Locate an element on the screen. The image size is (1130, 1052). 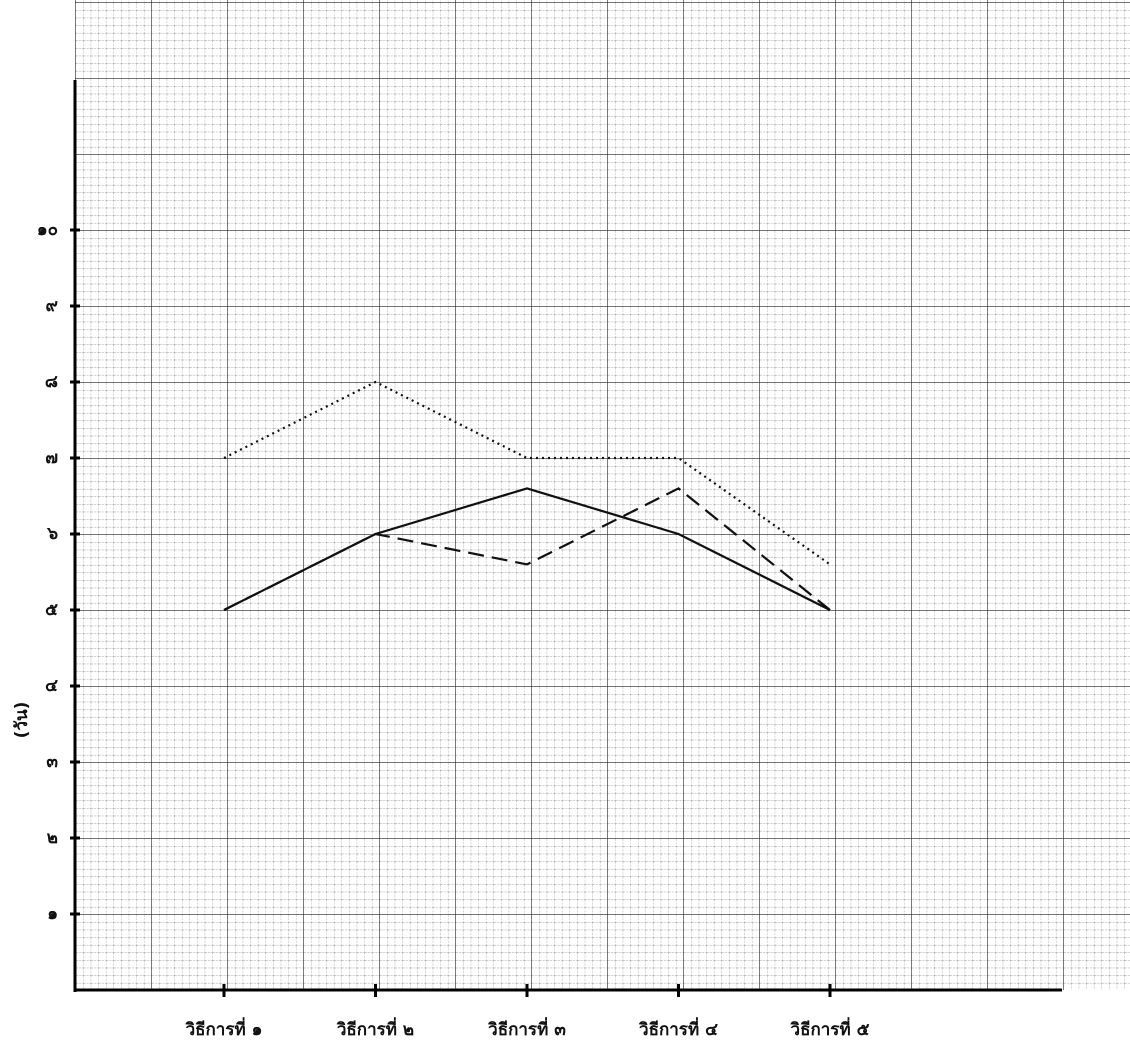
y-axis-label: (วัน) is located at coordinates (22, 720).